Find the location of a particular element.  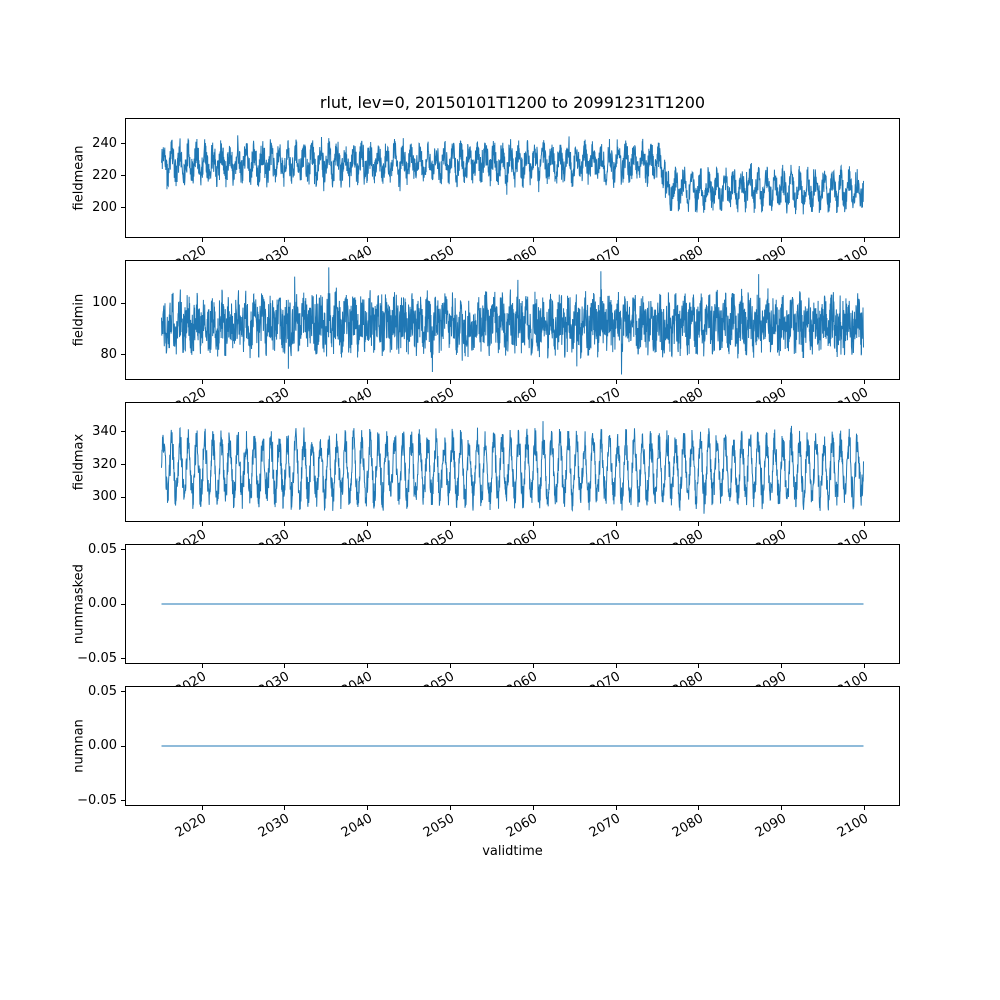

x-tick-label: 2100 is located at coordinates (853, 826).